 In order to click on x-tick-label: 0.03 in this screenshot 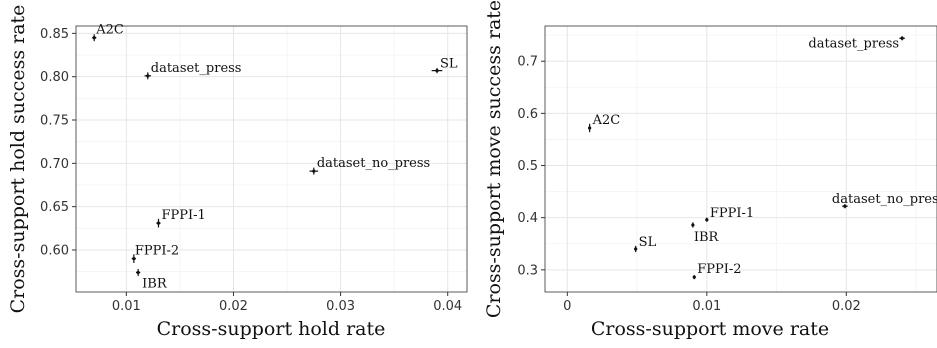, I will do `click(340, 306)`.